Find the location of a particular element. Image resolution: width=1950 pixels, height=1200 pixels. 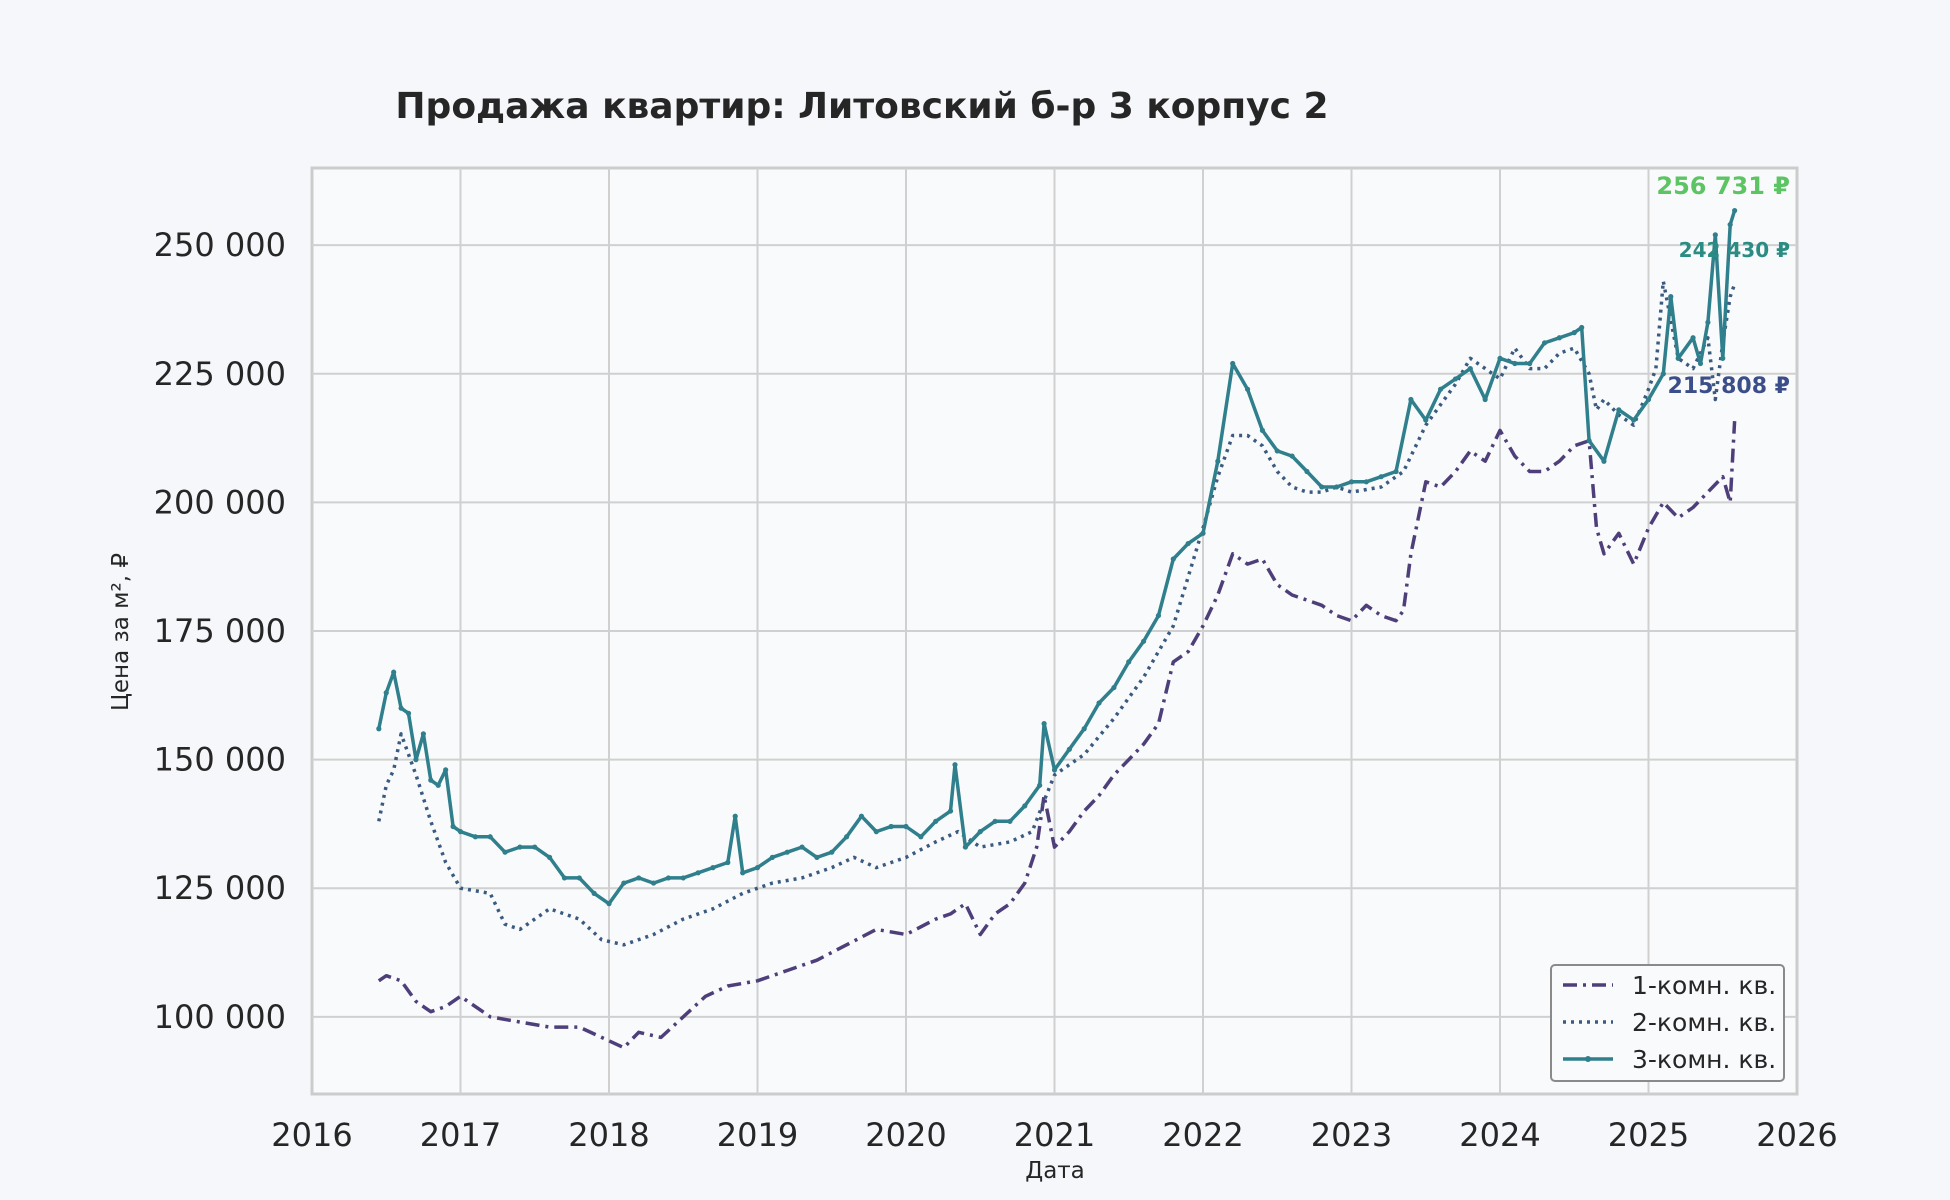

x-tick-label: 2023 is located at coordinates (1351, 1135).